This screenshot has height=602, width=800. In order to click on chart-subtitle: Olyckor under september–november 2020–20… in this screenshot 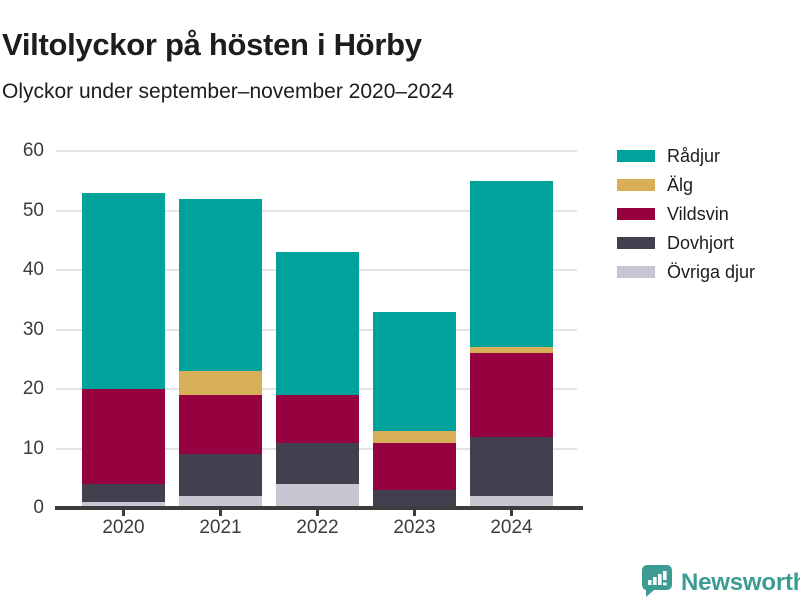, I will do `click(228, 91)`.